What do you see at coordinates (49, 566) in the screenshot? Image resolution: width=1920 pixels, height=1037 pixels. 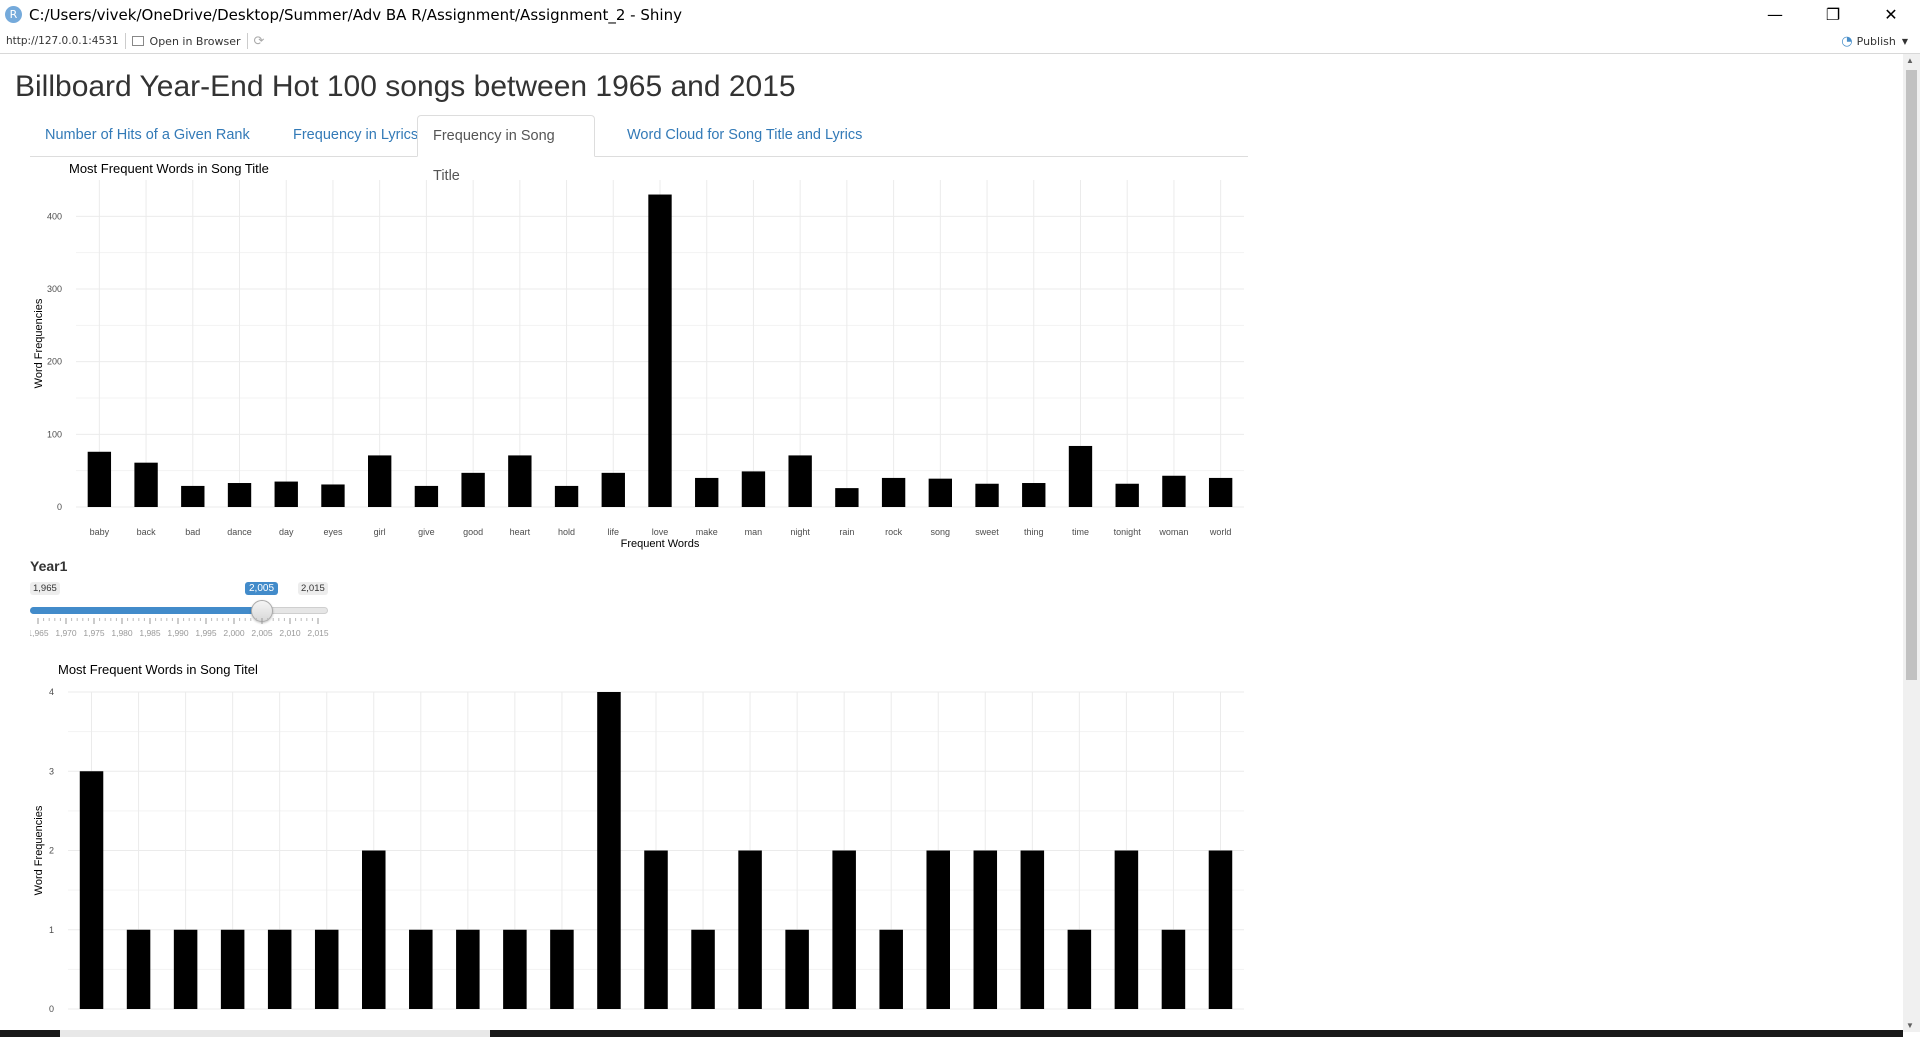 I see `slider-label: Year1` at bounding box center [49, 566].